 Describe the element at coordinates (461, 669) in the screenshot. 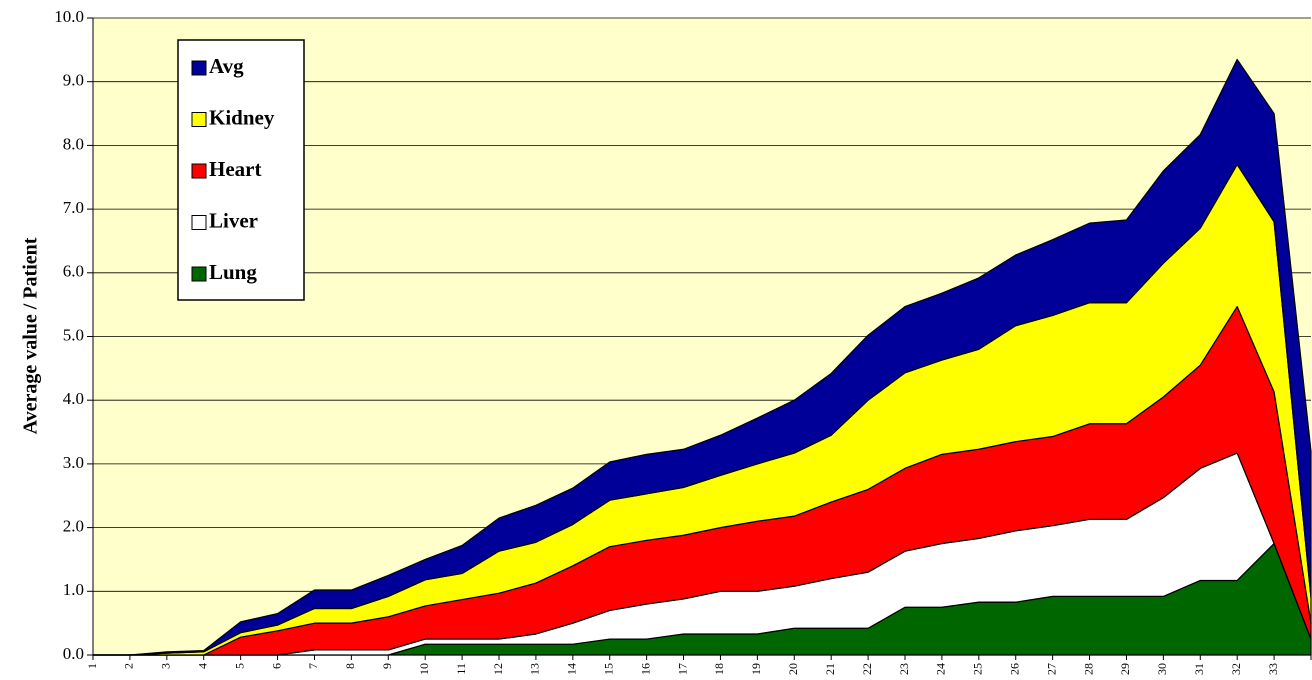

I see `x-tick-label: 11` at that location.